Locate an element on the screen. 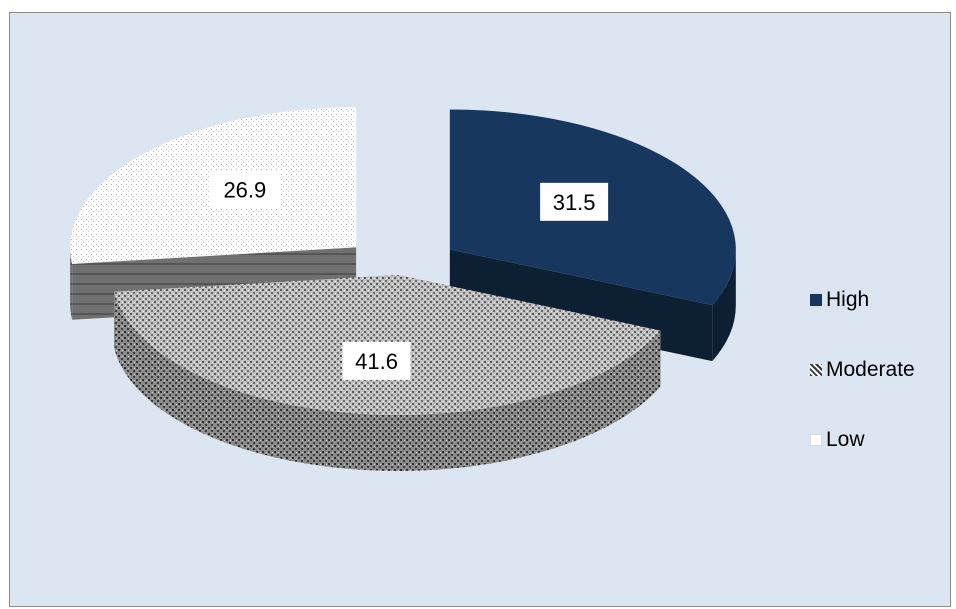 This screenshot has height=609, width=956. legend-item-low: Low is located at coordinates (880, 440).